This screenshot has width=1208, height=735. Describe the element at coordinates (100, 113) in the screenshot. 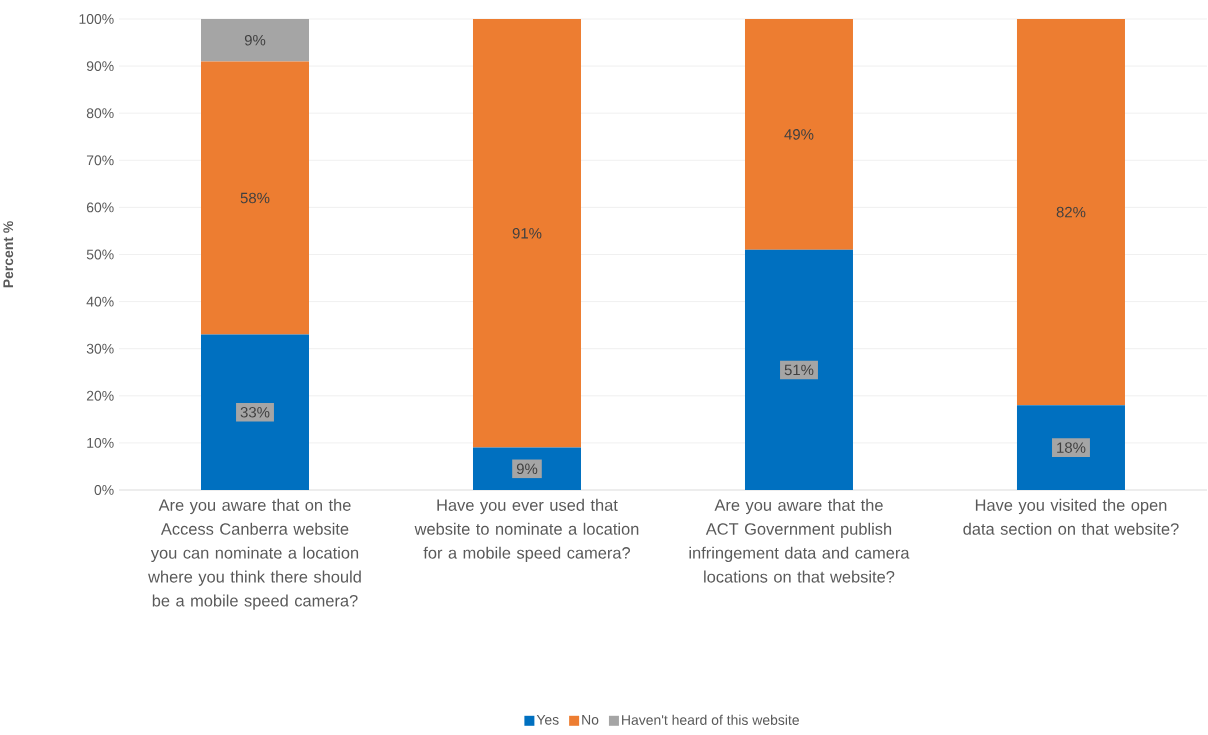

I see `y-tick-label: 80%` at that location.